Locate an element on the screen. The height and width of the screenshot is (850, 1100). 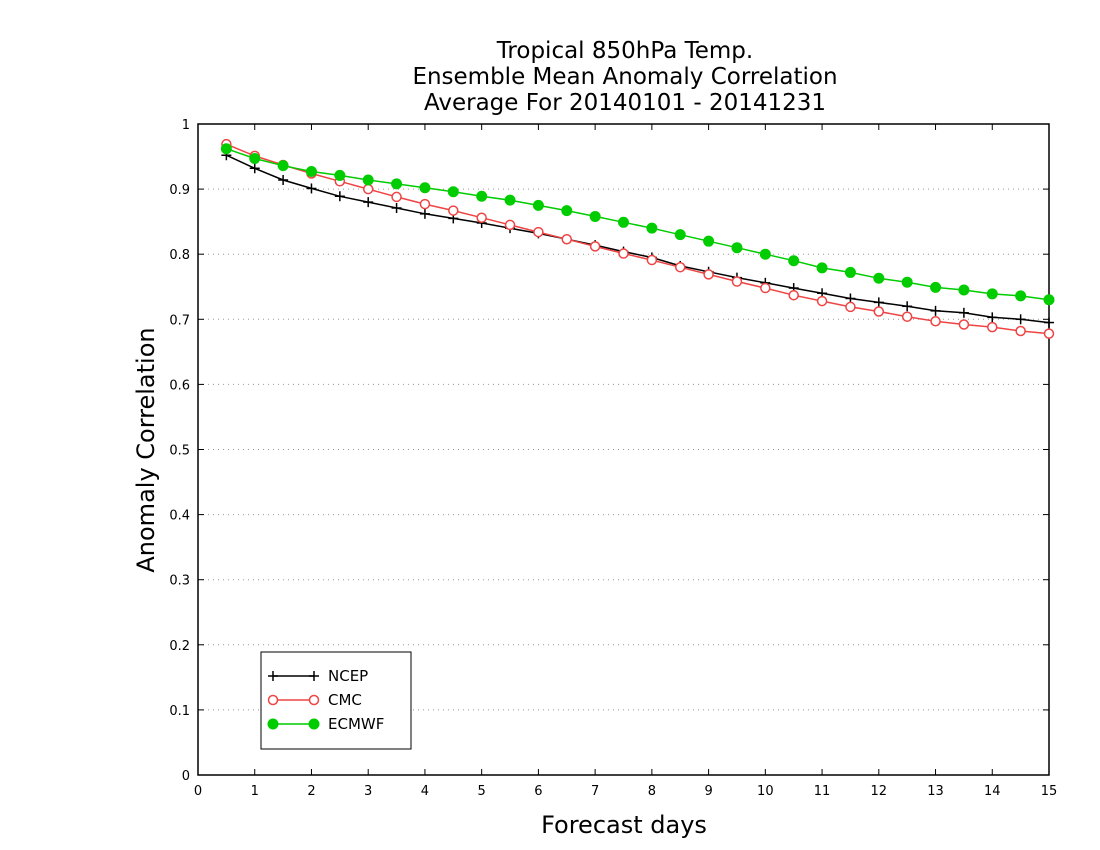
x-tick-label: 12 is located at coordinates (879, 791).